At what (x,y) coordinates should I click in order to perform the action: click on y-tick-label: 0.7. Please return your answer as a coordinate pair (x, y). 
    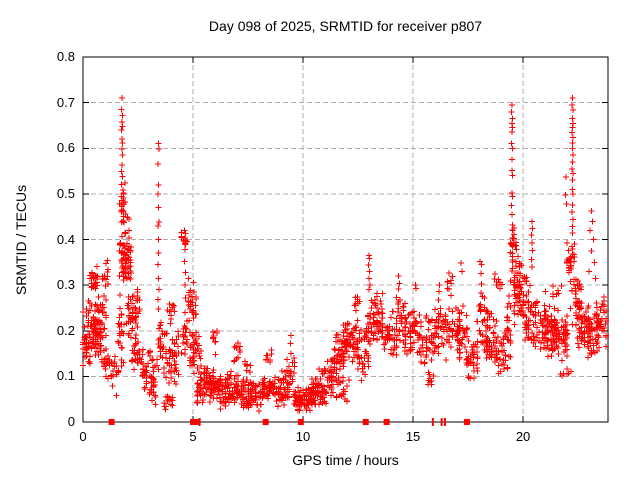
    Looking at the image, I should click on (65, 102).